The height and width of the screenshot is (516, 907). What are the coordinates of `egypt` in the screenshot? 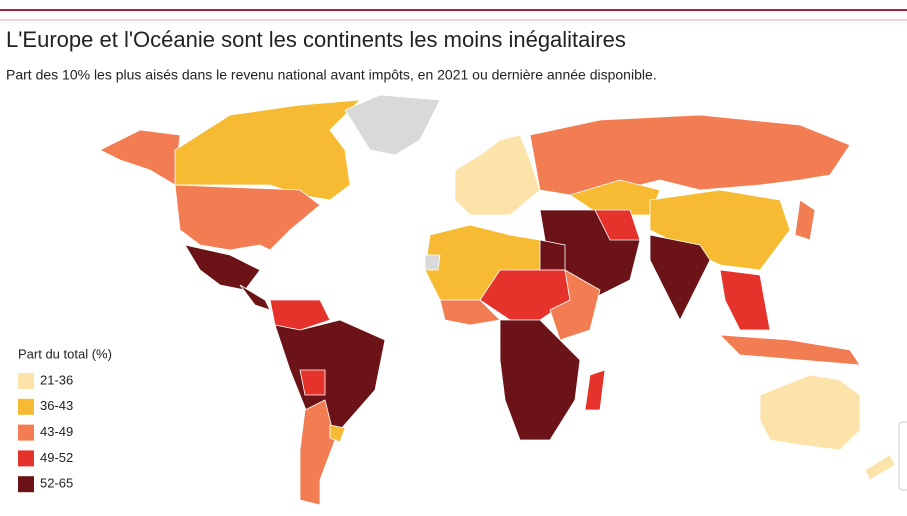 It's located at (552, 255).